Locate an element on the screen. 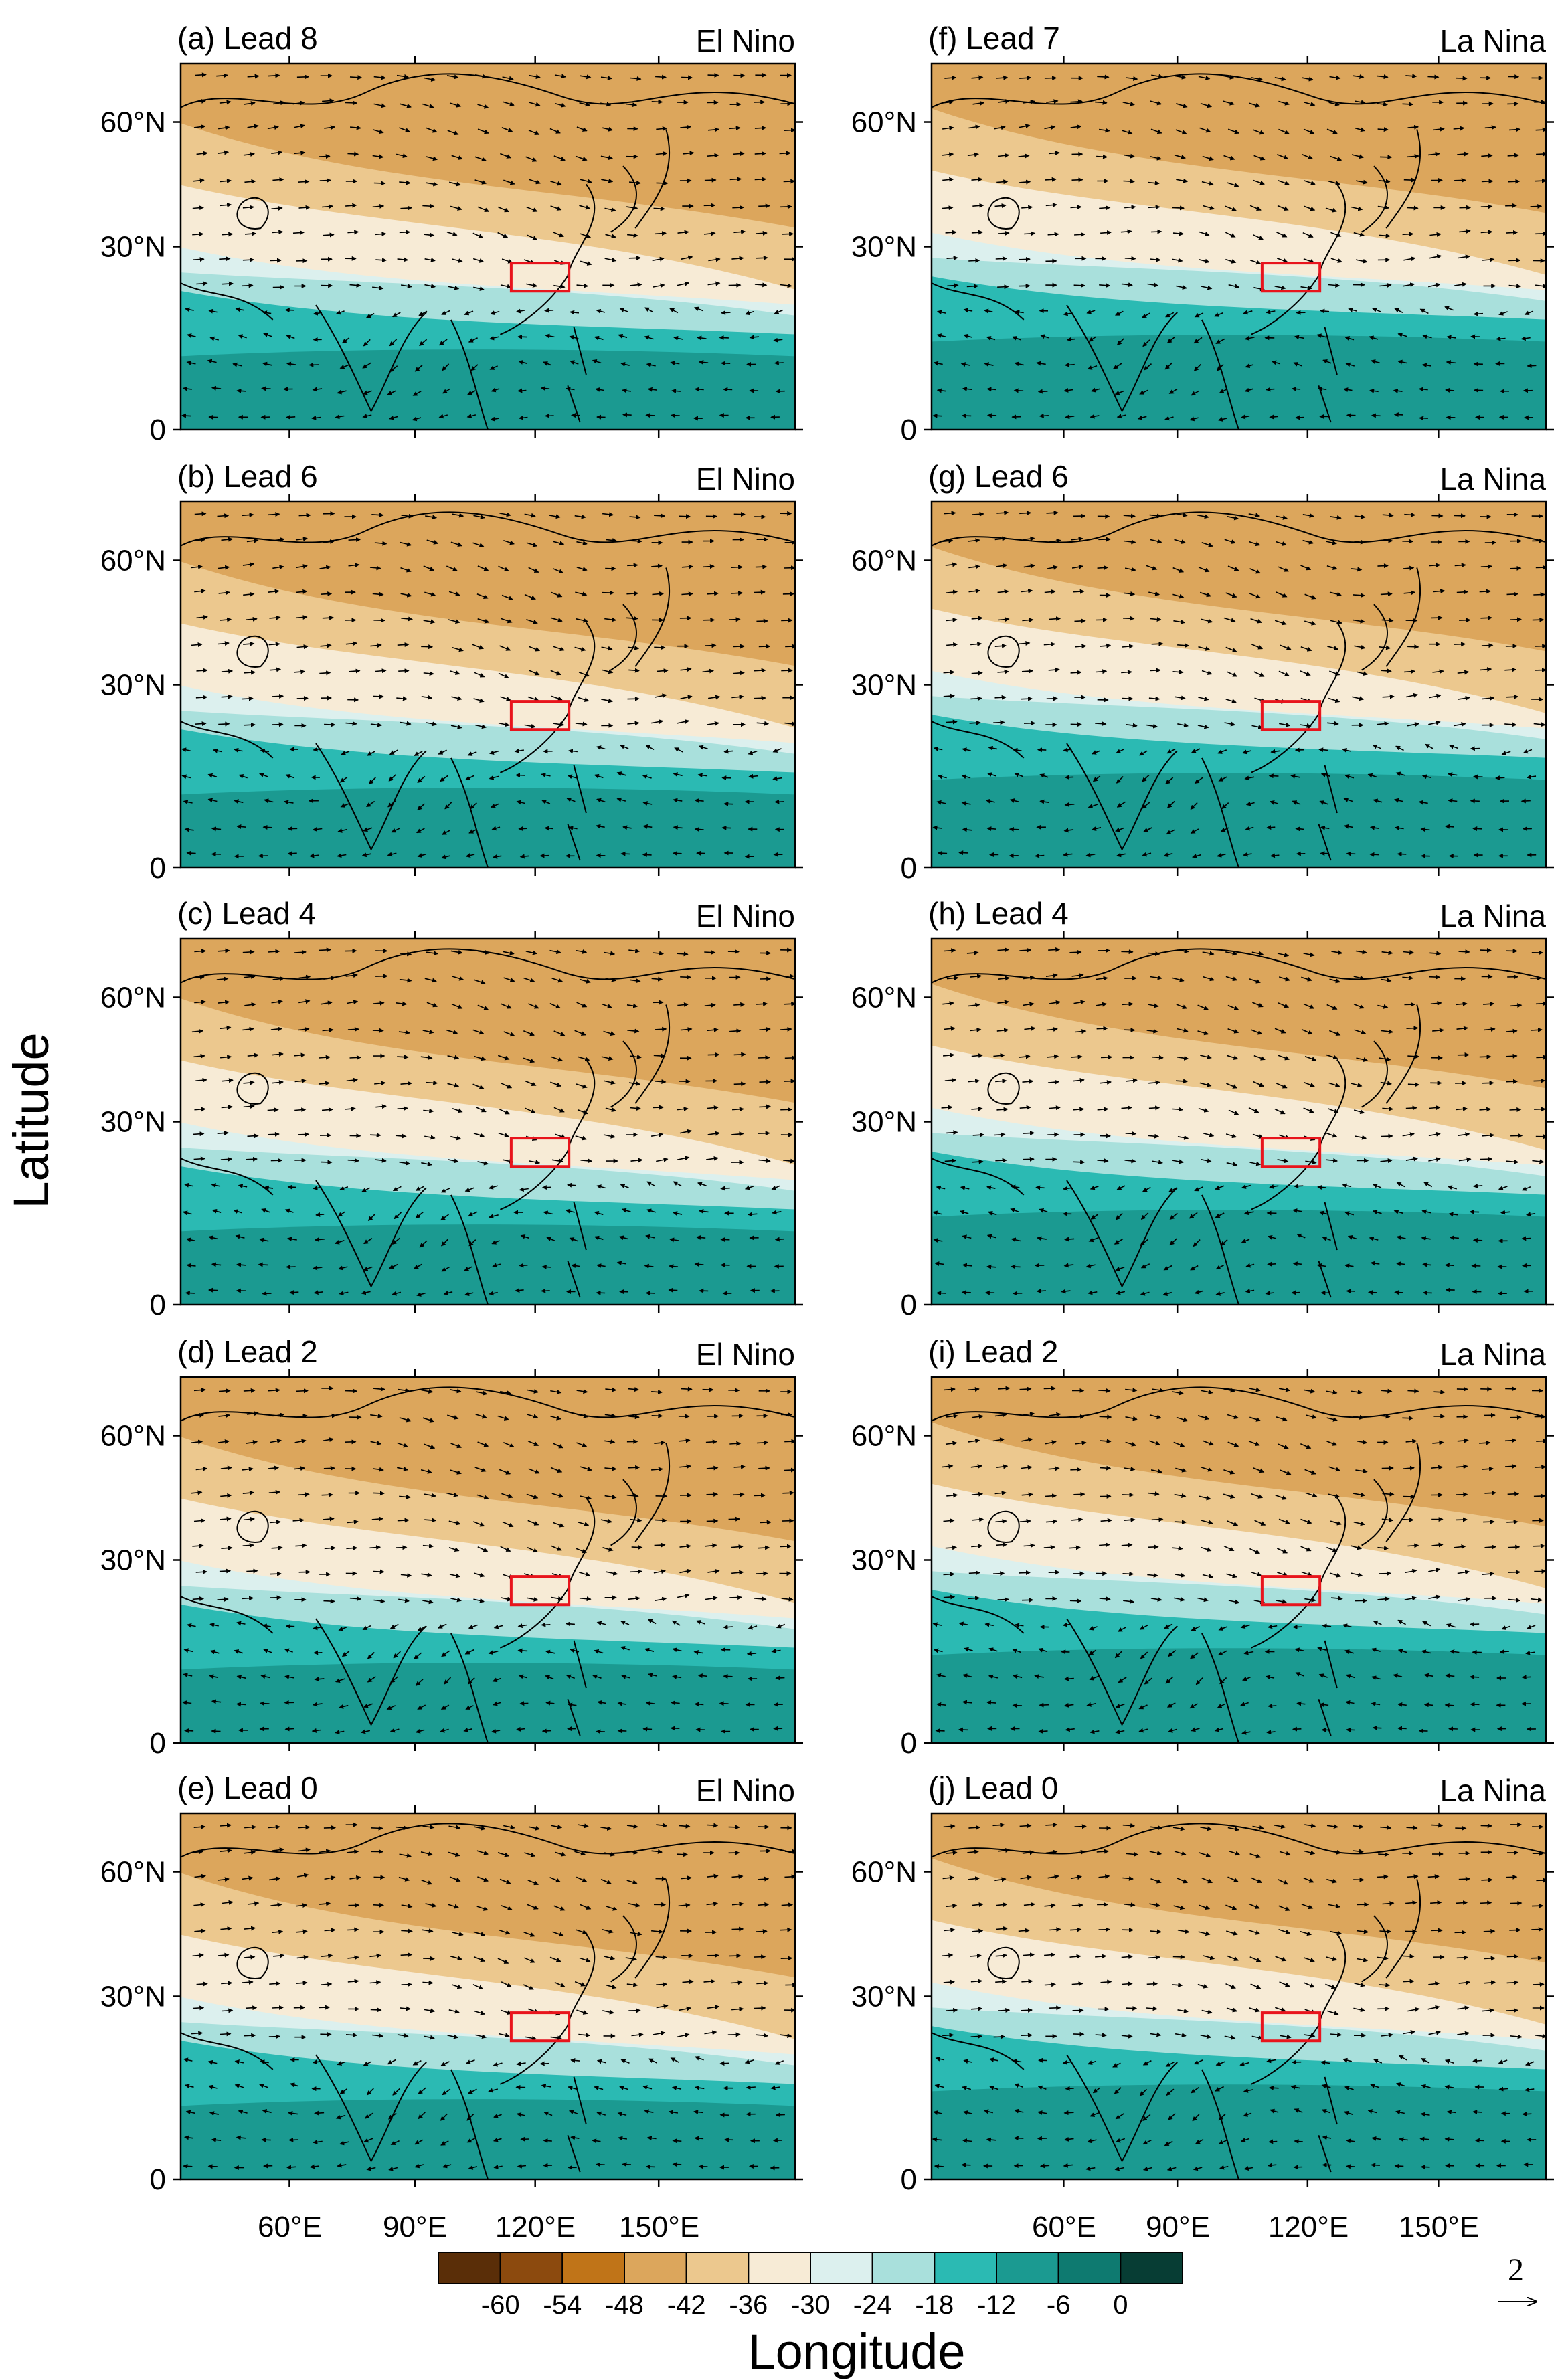 The height and width of the screenshot is (2380, 1564). colorbar-label: -54 is located at coordinates (562, 2305).